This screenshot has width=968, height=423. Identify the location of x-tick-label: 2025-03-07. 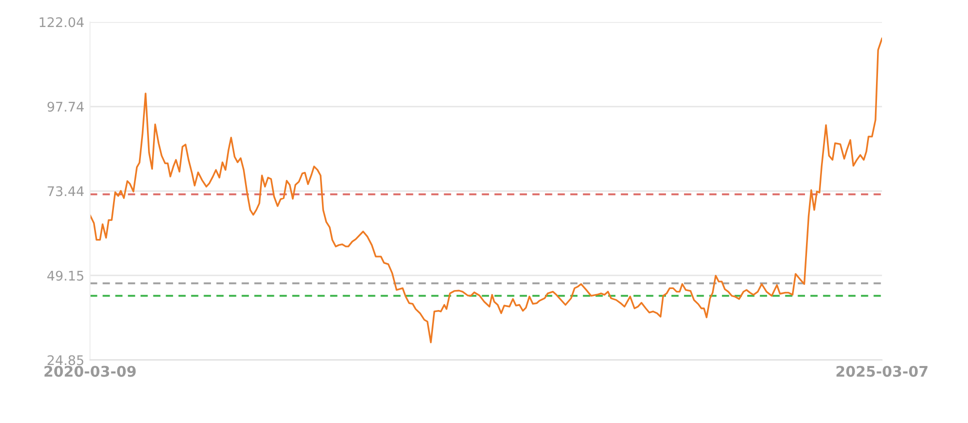
(882, 371).